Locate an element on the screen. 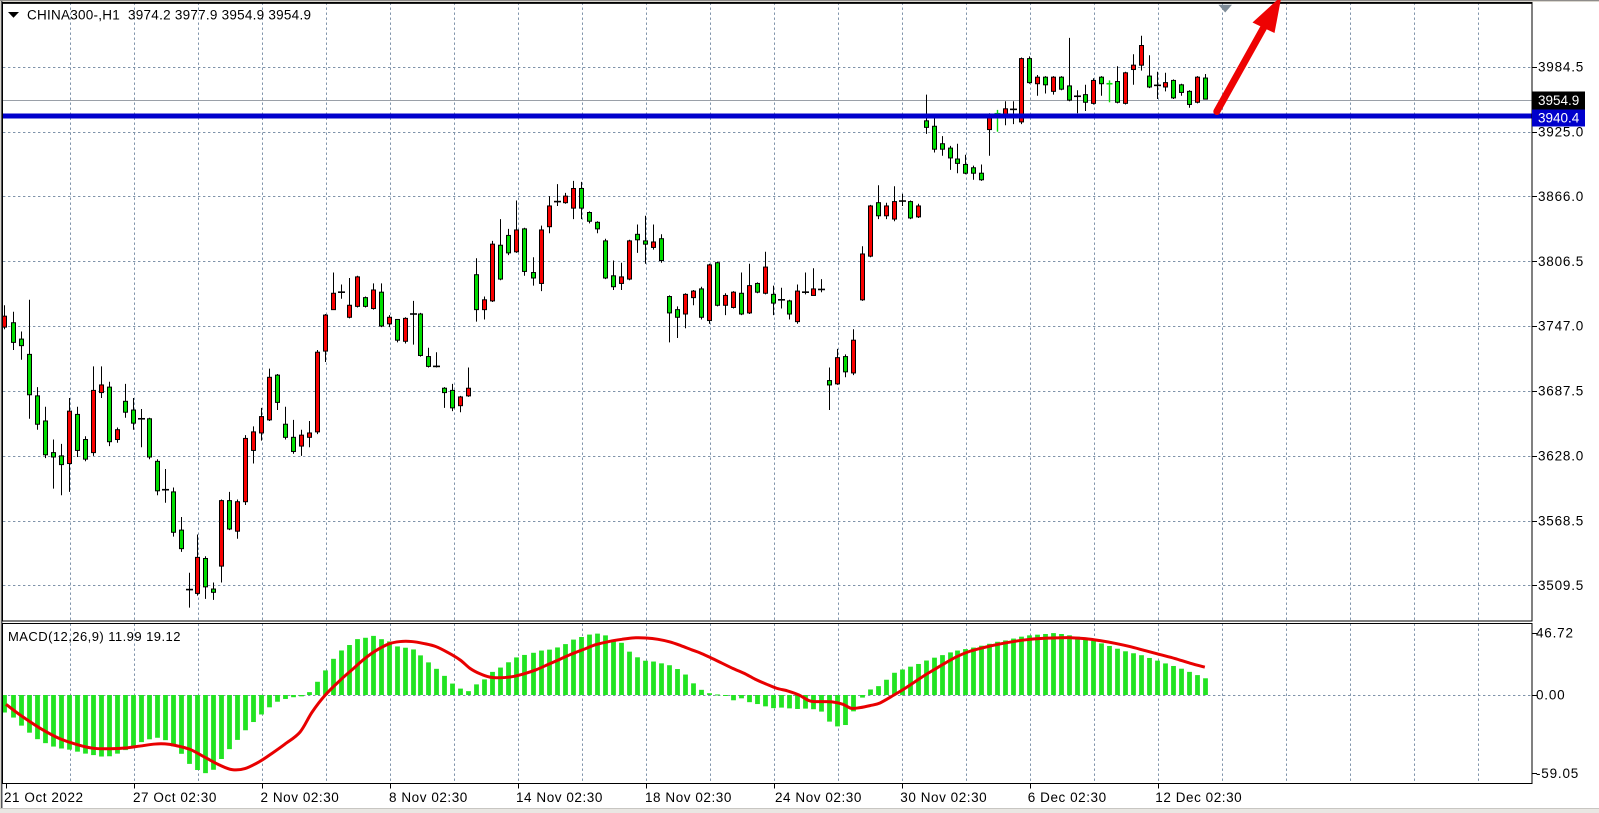  svg-text: 0.00 is located at coordinates (1550, 695).